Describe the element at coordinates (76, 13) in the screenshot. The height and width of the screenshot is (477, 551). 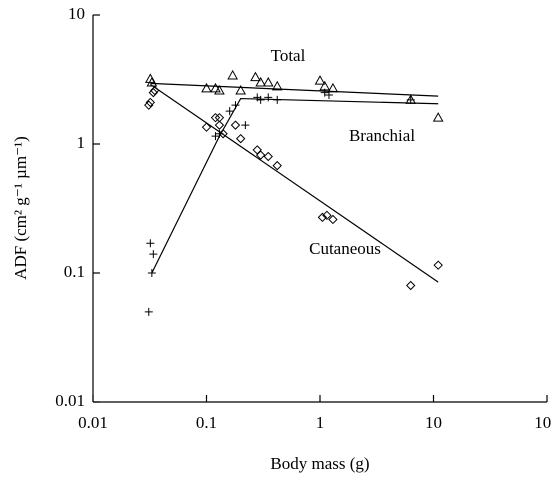
I see `y-tick-label: 10` at that location.